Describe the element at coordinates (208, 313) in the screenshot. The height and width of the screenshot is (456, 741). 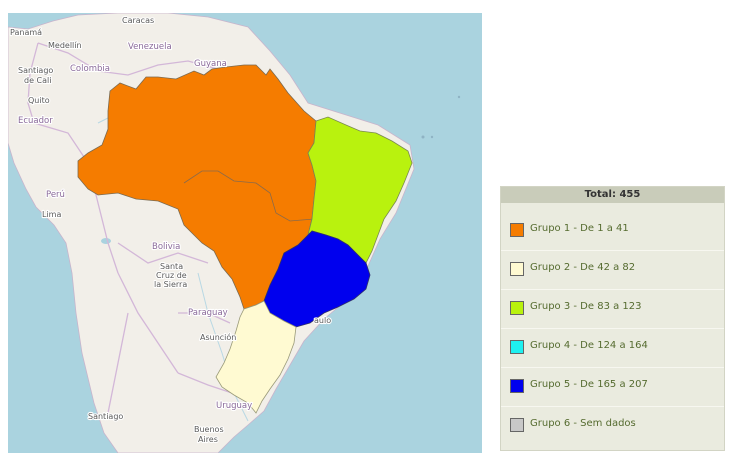
I see `label-paraguay: Paraguay` at that location.